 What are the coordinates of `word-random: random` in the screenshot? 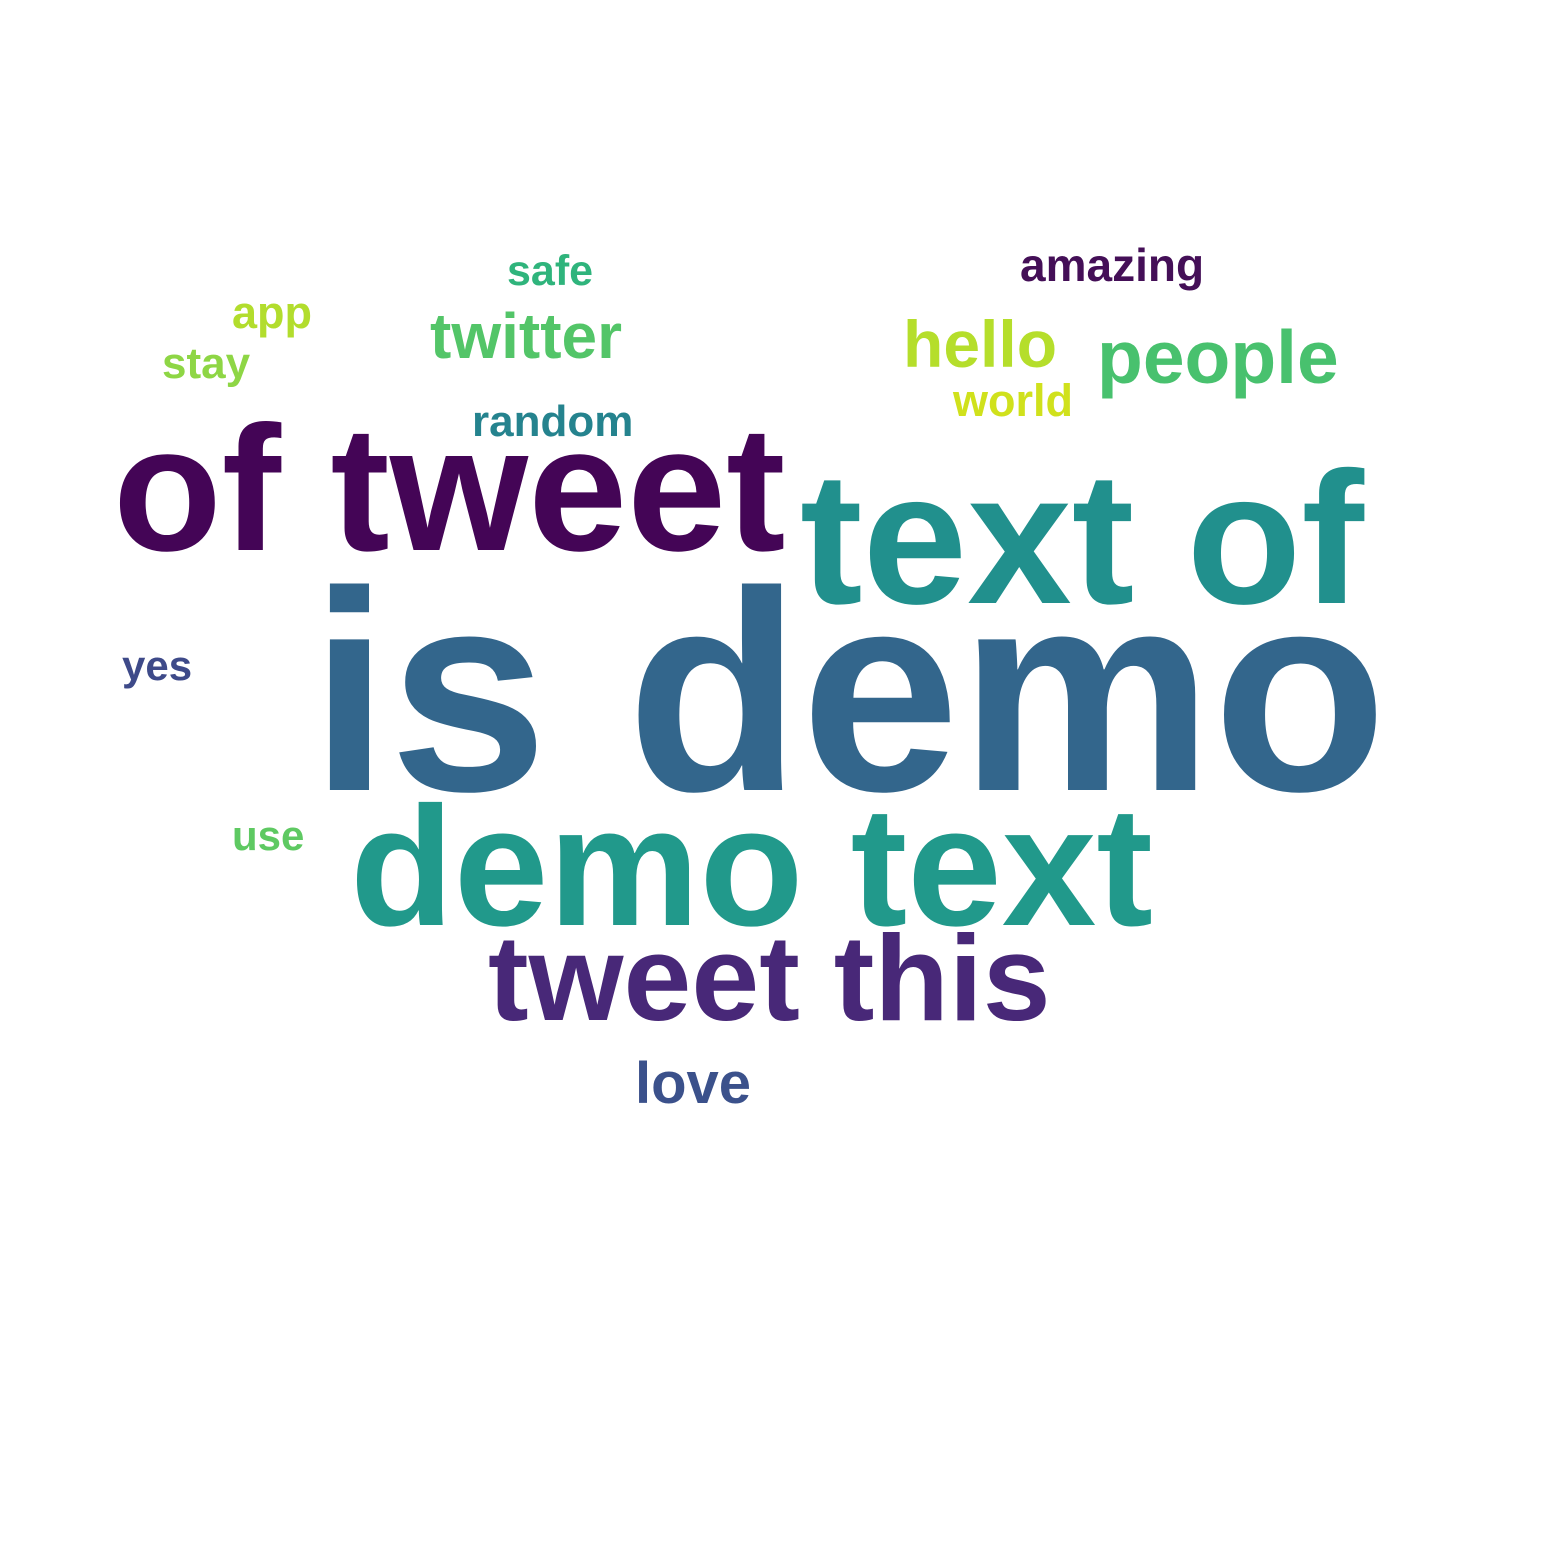 It's located at (552, 421).